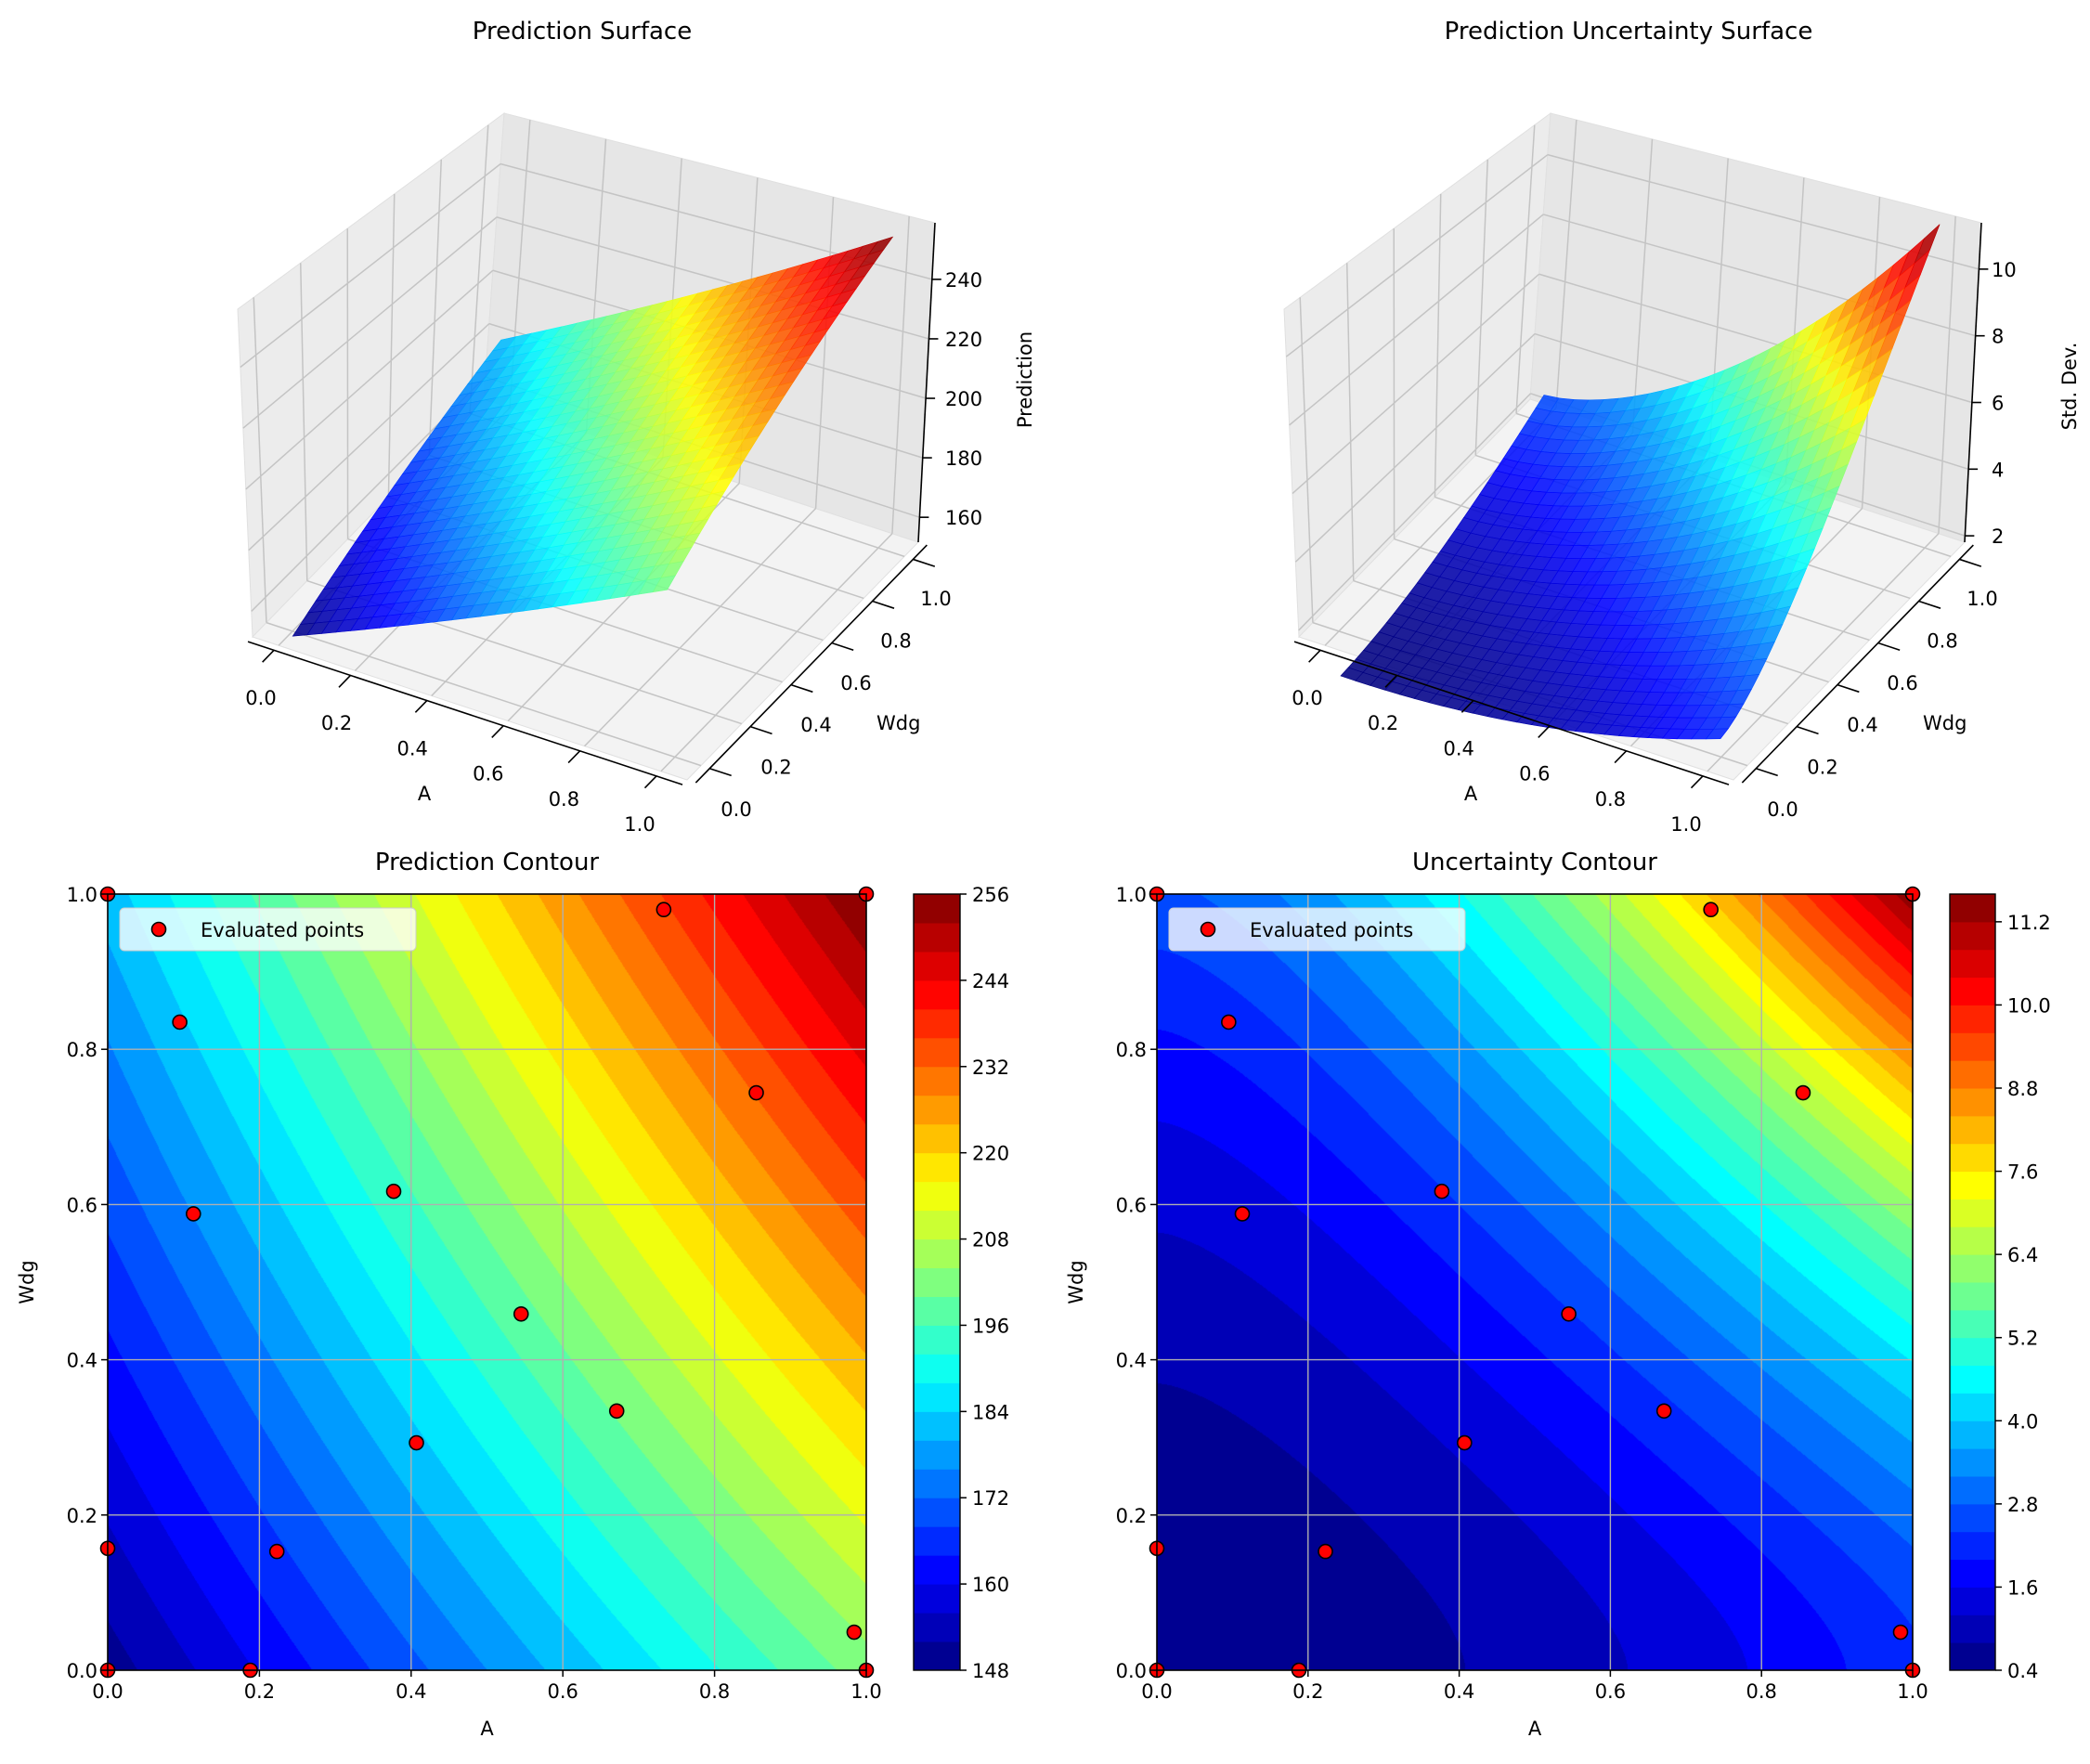  Describe the element at coordinates (990, 1585) in the screenshot. I see `colorbar-tick-label: 160` at that location.